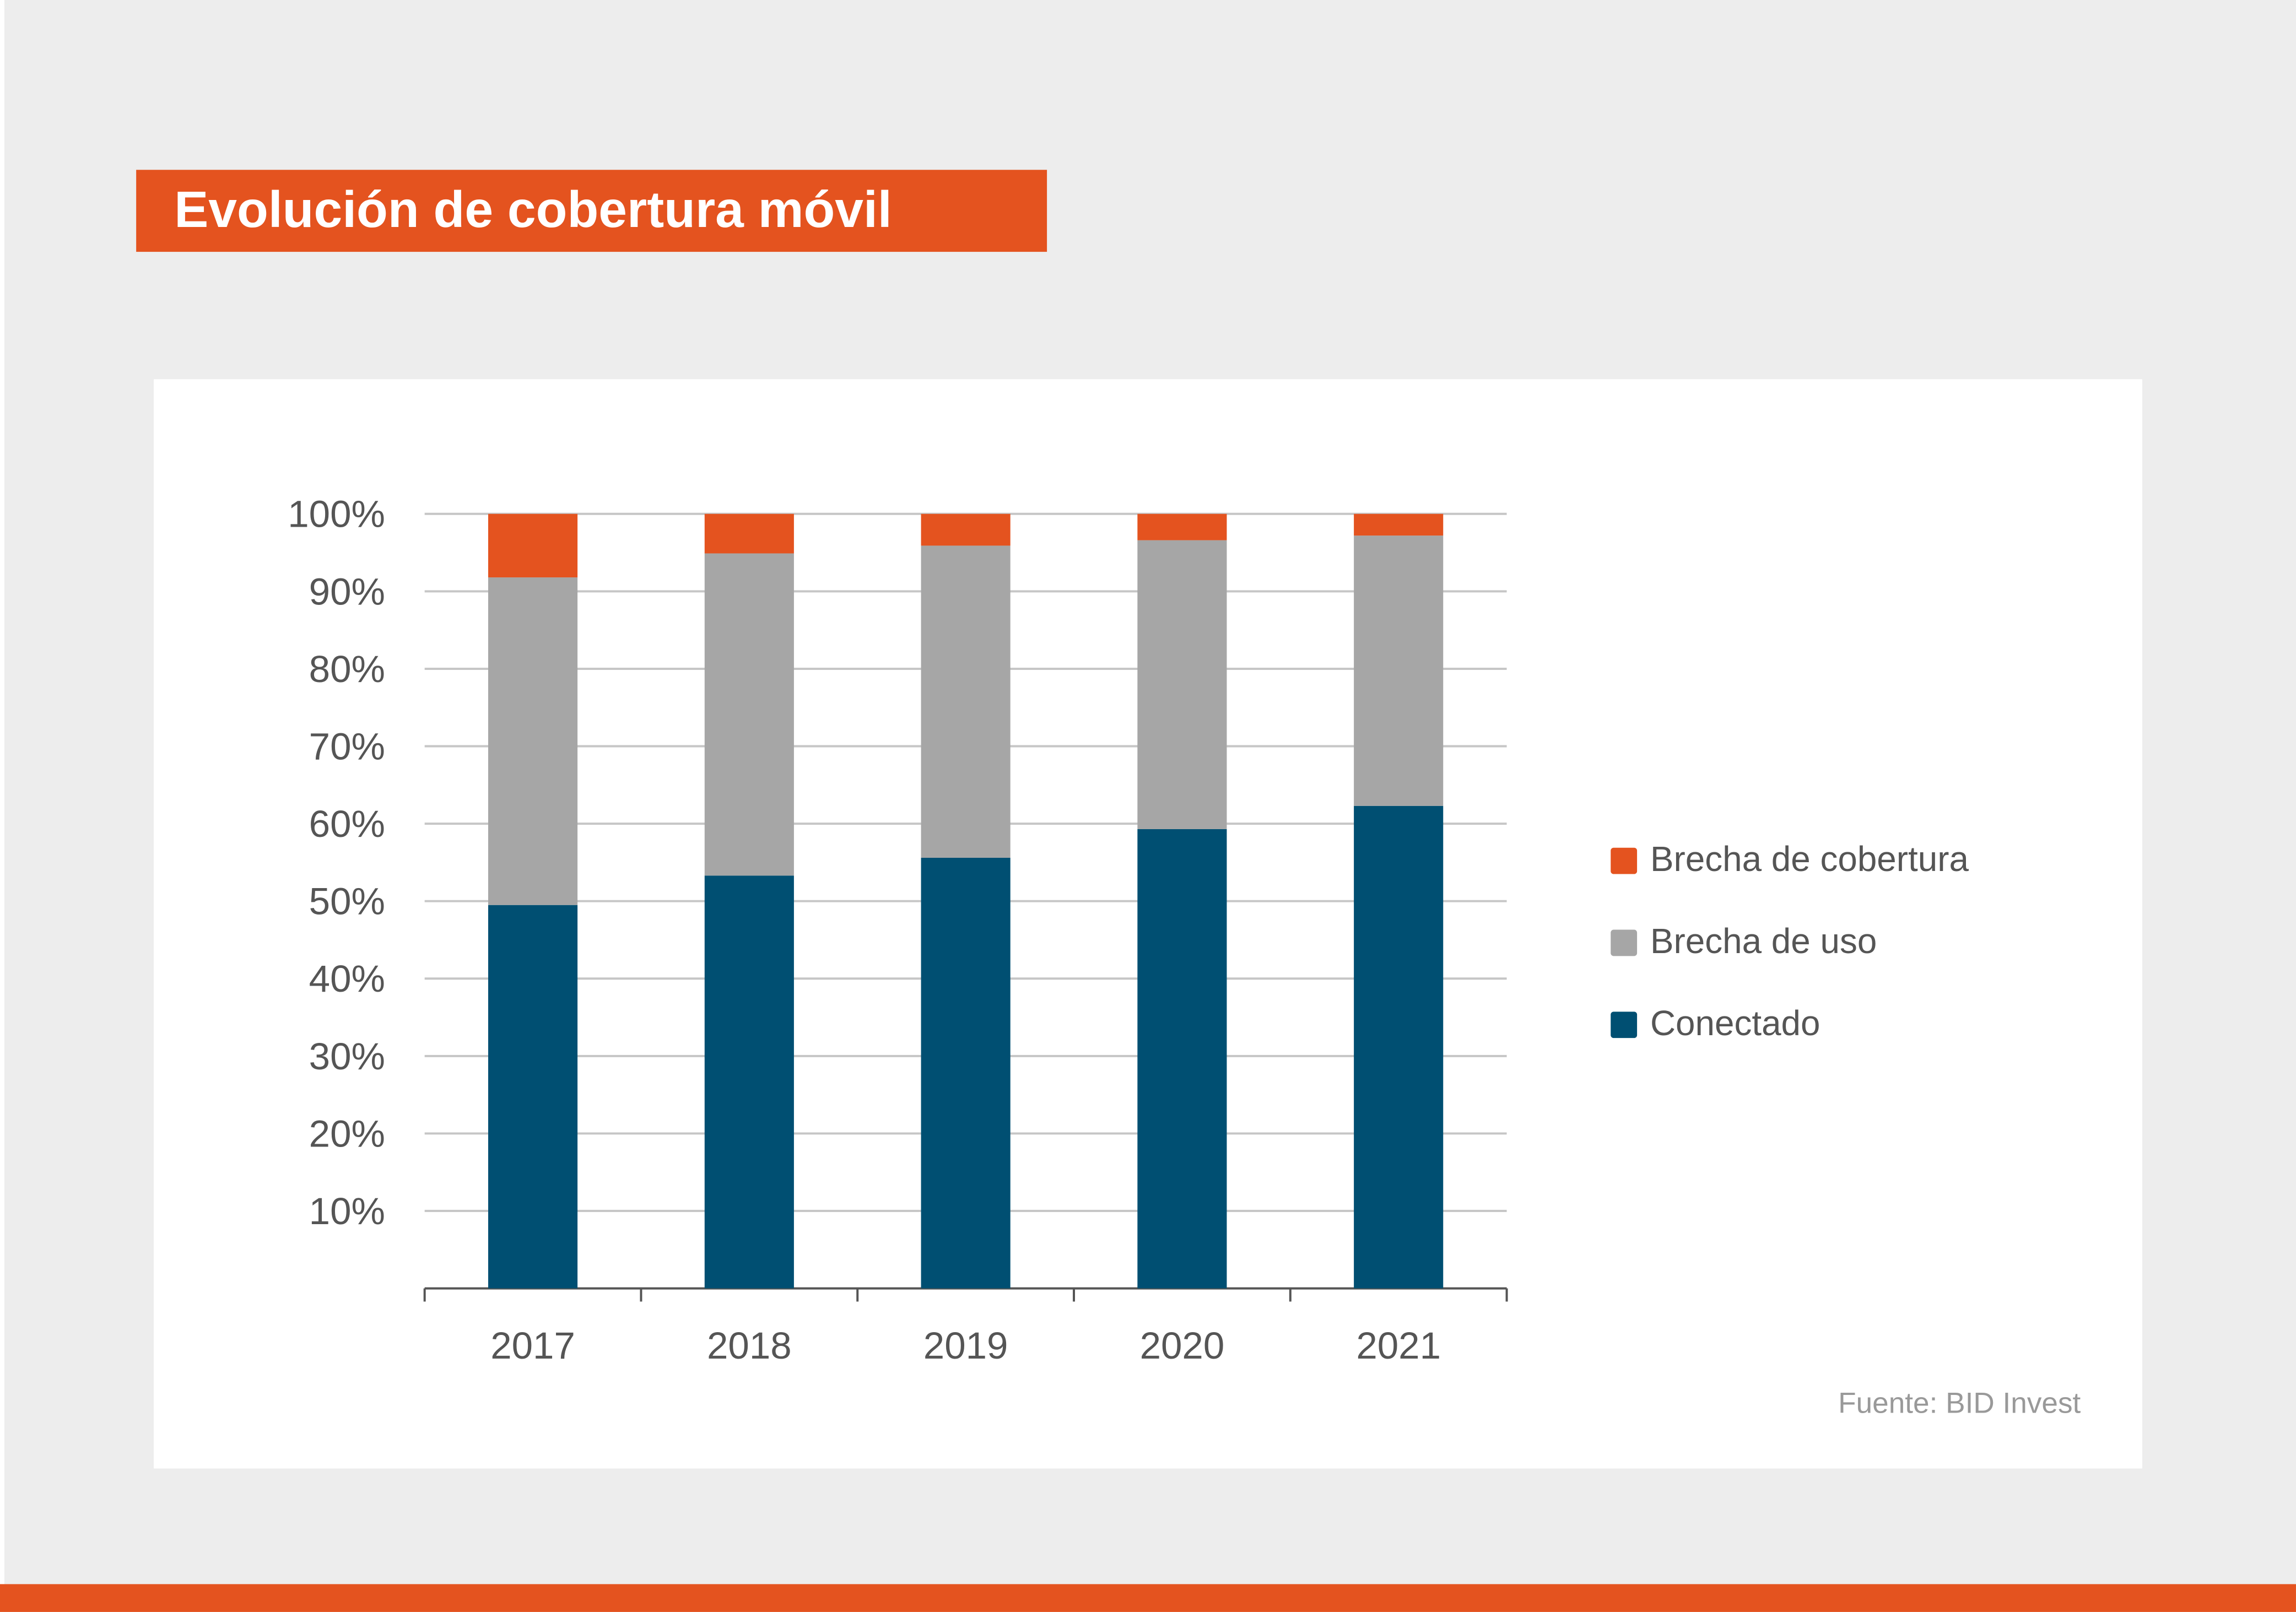 This screenshot has width=2296, height=1612. Describe the element at coordinates (347, 1056) in the screenshot. I see `y-tick-label: 30%` at that location.